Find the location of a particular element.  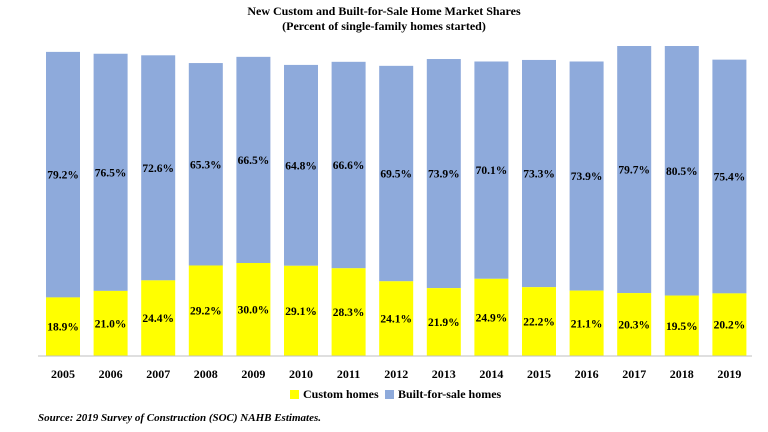

bar-built-for-sale-2013 is located at coordinates (443, 174).